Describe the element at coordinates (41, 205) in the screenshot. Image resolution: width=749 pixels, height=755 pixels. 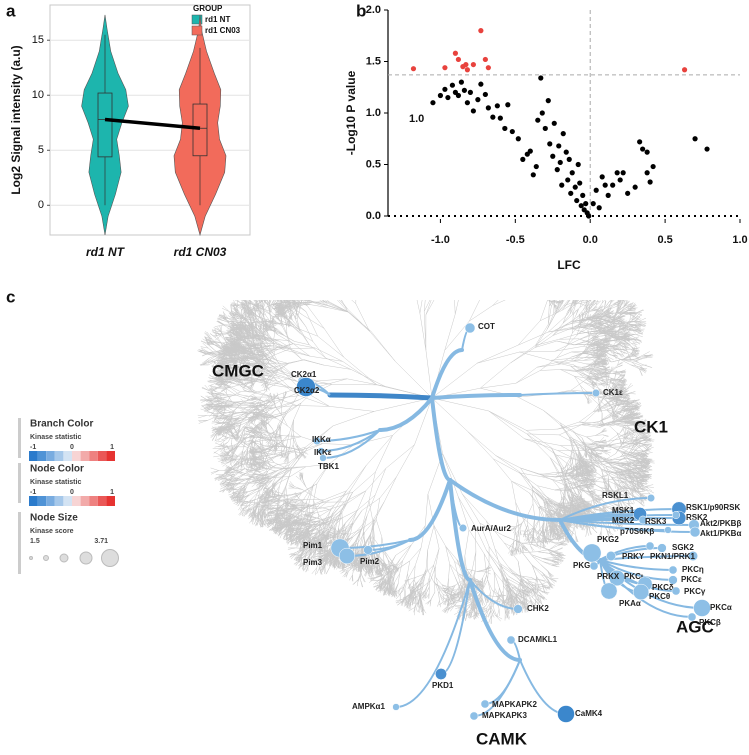
I see `y-tick-label: 0` at that location.